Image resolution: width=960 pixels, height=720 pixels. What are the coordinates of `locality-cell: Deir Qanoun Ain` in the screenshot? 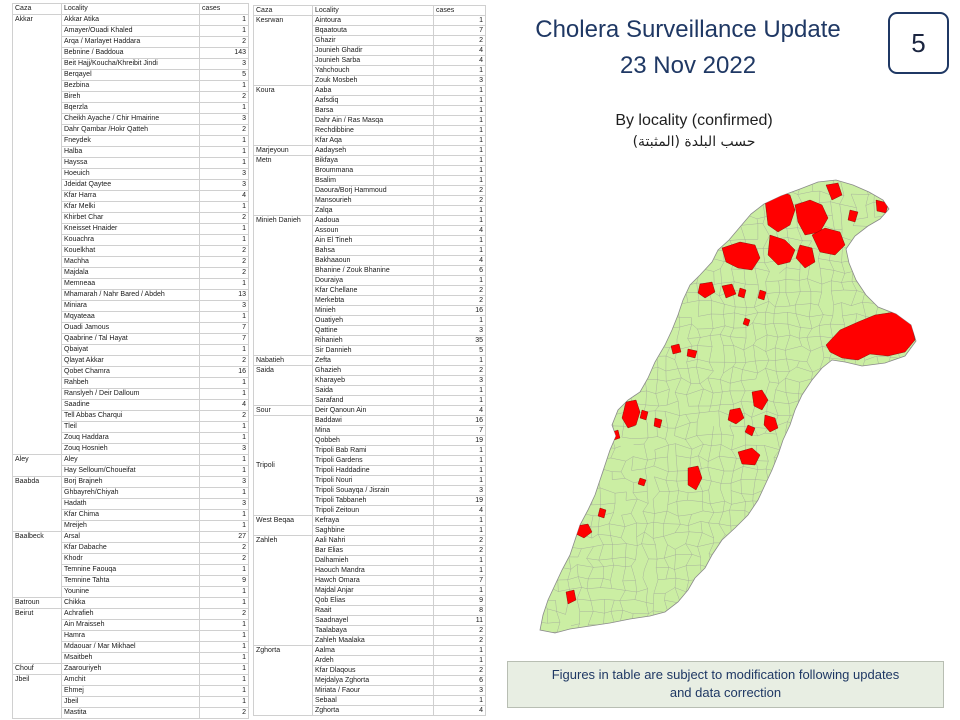 It's located at (373, 410).